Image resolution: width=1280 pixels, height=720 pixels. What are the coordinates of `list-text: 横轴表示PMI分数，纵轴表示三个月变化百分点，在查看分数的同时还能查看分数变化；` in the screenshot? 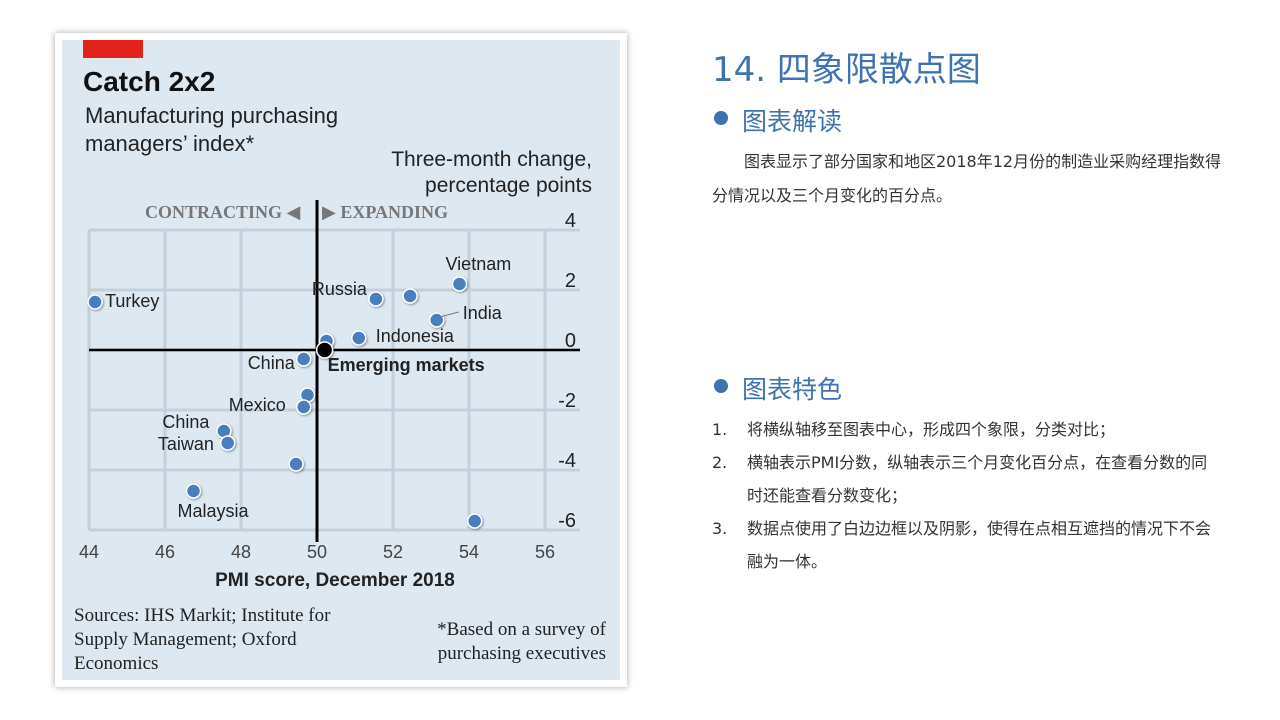 It's located at (977, 479).